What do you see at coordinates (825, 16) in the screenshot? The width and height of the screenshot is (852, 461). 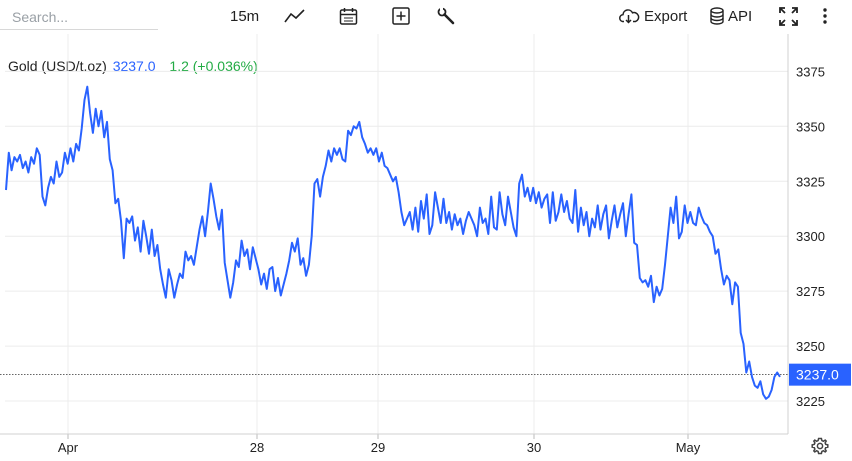 I see `more-options-icon` at bounding box center [825, 16].